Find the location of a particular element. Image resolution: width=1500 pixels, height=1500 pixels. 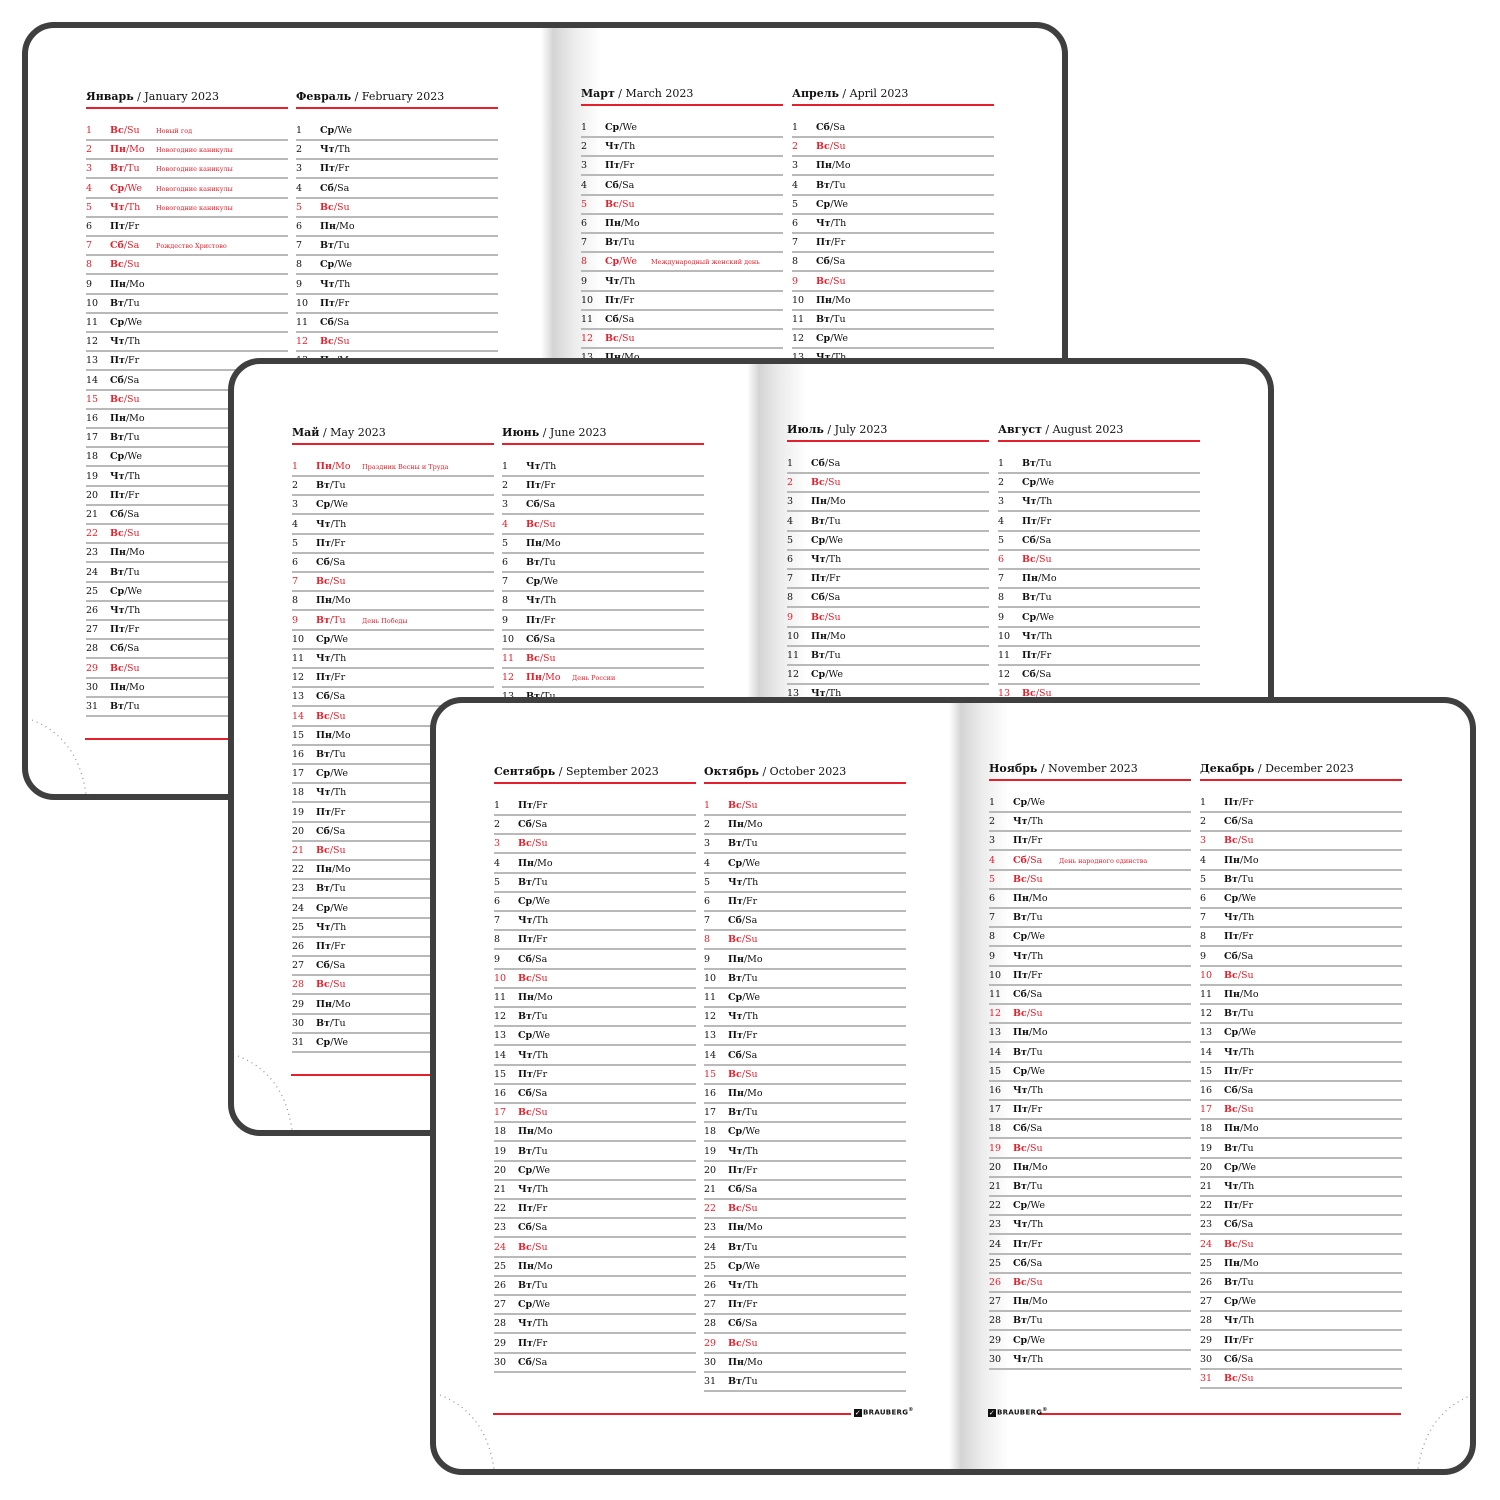

day-row: 8 Сб/Sa is located at coordinates (893, 263).